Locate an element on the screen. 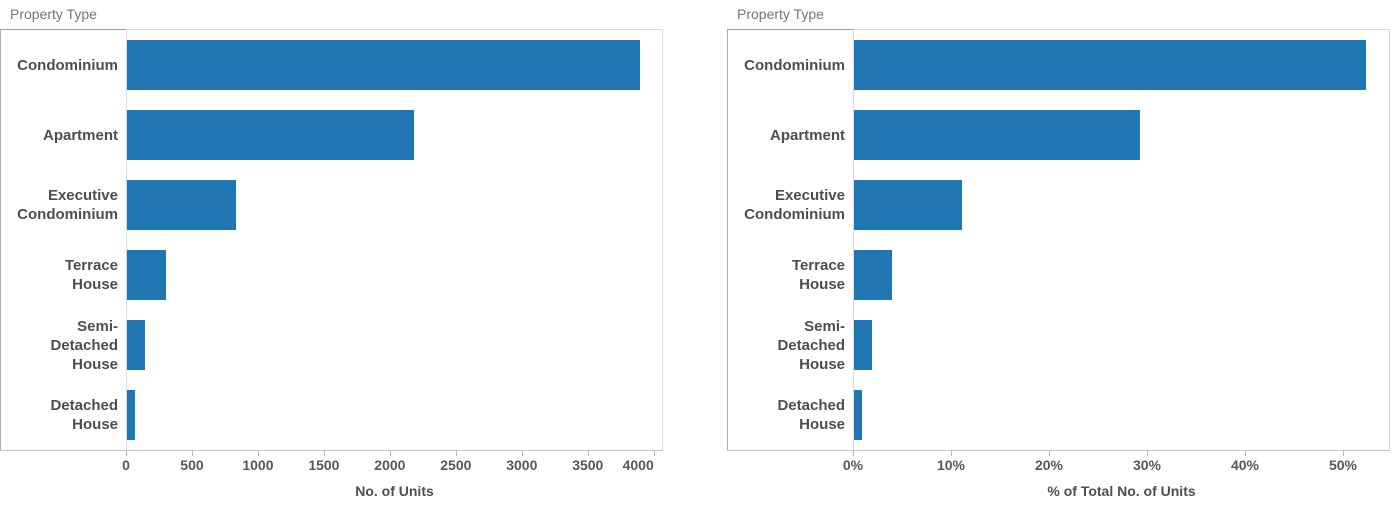 This screenshot has height=514, width=1393. x-tick-label: 500 is located at coordinates (192, 465).